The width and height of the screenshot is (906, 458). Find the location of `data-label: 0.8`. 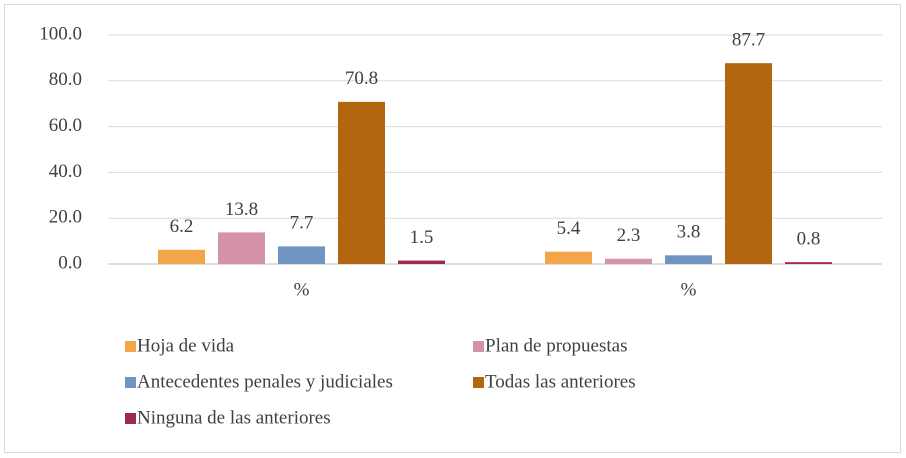

data-label: 0.8 is located at coordinates (809, 239).